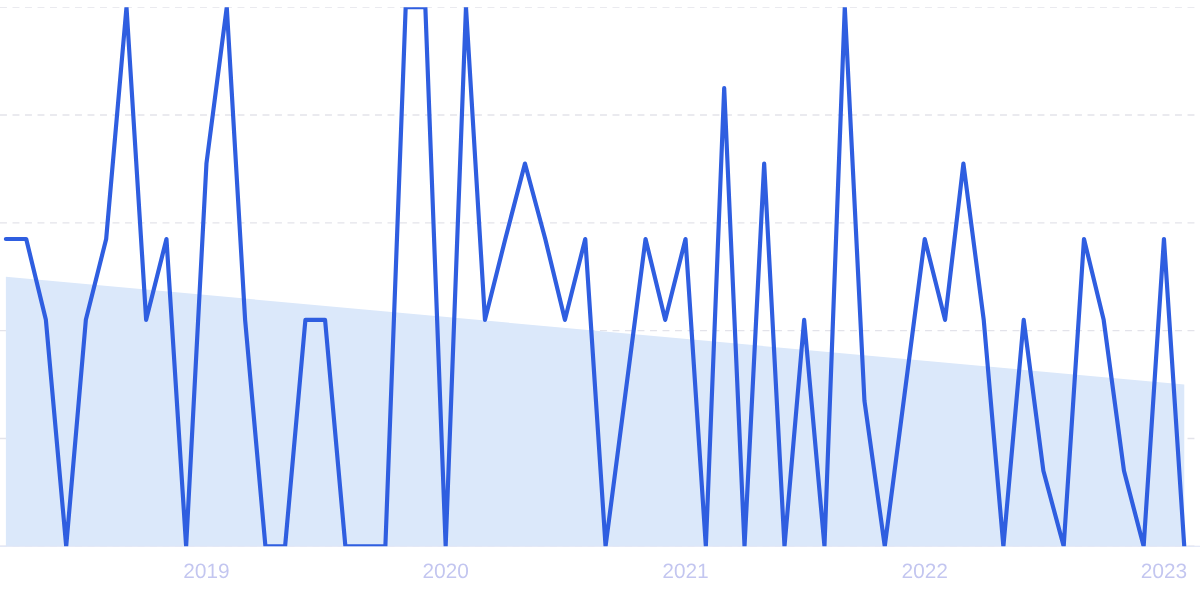  What do you see at coordinates (685, 571) in the screenshot?
I see `x-tick-label: 2021` at bounding box center [685, 571].